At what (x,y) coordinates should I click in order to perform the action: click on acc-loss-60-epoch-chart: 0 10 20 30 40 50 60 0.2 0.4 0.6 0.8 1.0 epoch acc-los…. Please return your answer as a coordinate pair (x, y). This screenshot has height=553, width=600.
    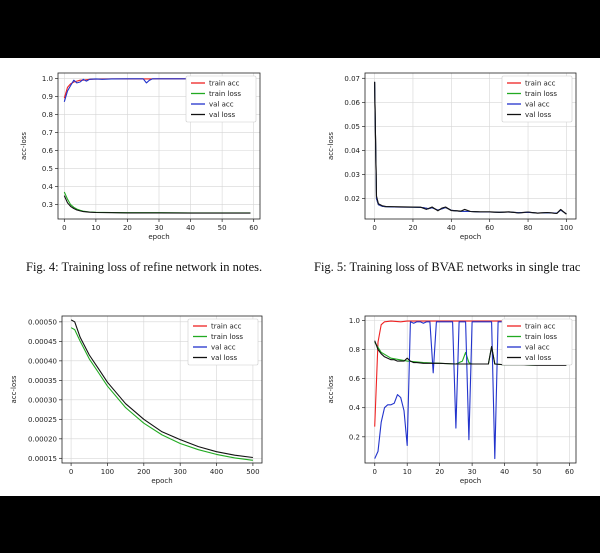
    Looking at the image, I should click on (451, 399).